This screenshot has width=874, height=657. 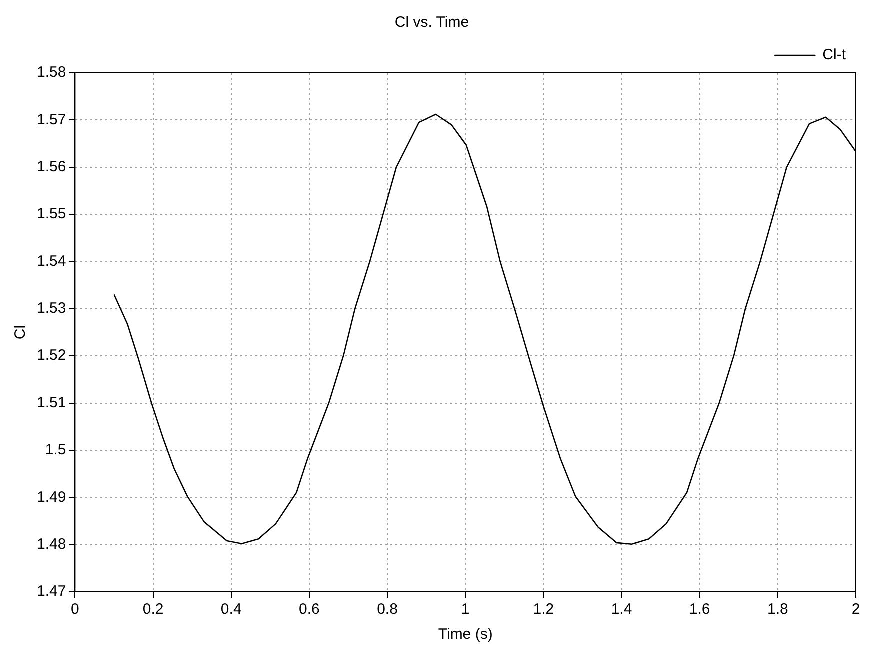 What do you see at coordinates (543, 609) in the screenshot?
I see `x-tick-label: 1.2` at bounding box center [543, 609].